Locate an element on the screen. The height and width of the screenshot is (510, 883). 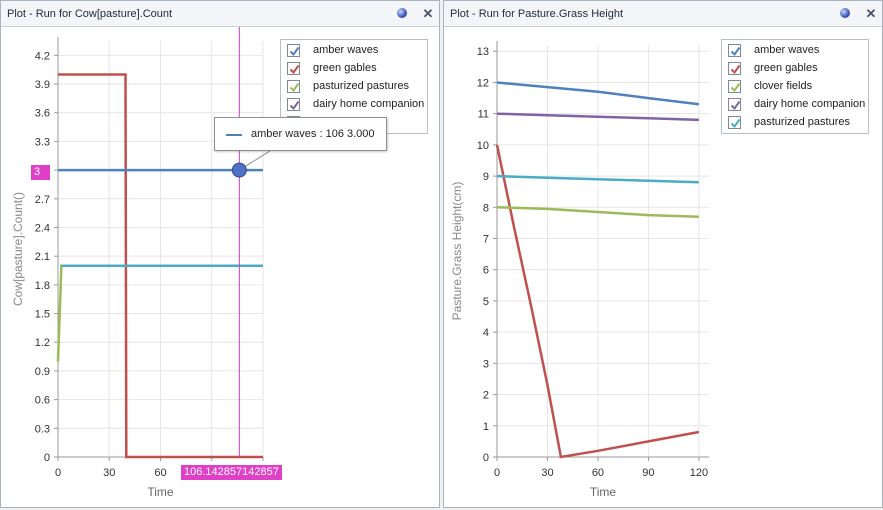
y-tick-label: 2.7 is located at coordinates (42, 200).